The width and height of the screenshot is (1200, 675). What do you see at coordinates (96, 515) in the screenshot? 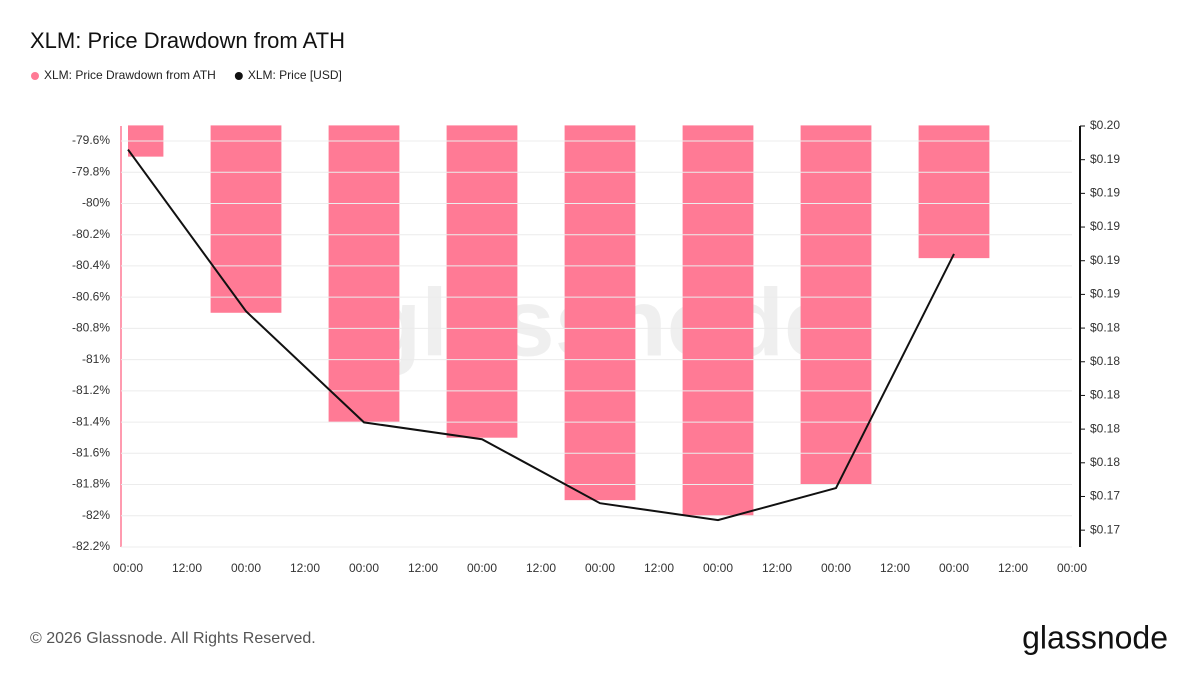
I see `y-tick-label: -82%` at bounding box center [96, 515].